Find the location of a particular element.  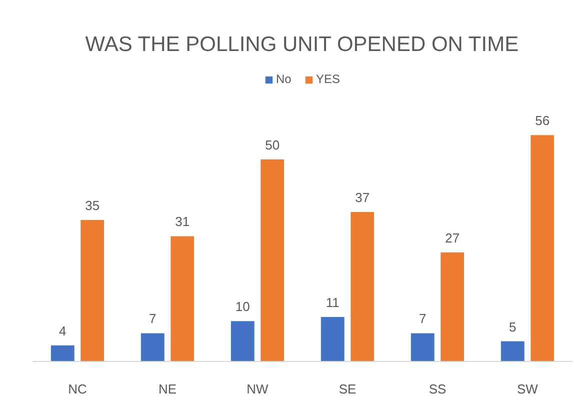

data-label: 5 is located at coordinates (512, 326).